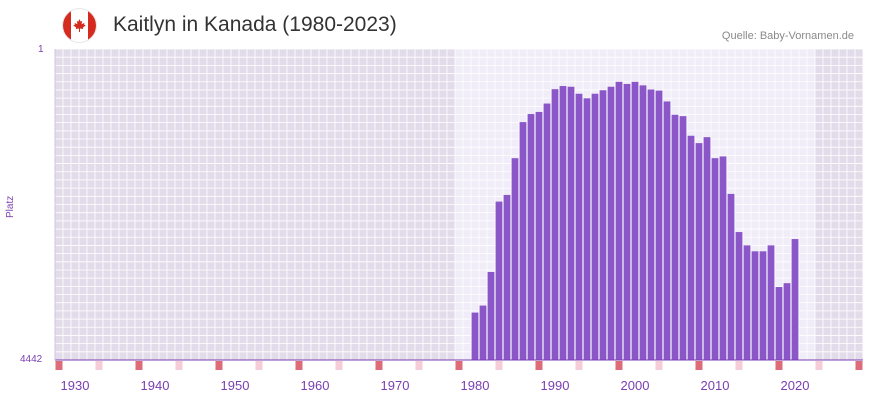  Describe the element at coordinates (41, 49) in the screenshot. I see `y-tick-top: 1` at that location.